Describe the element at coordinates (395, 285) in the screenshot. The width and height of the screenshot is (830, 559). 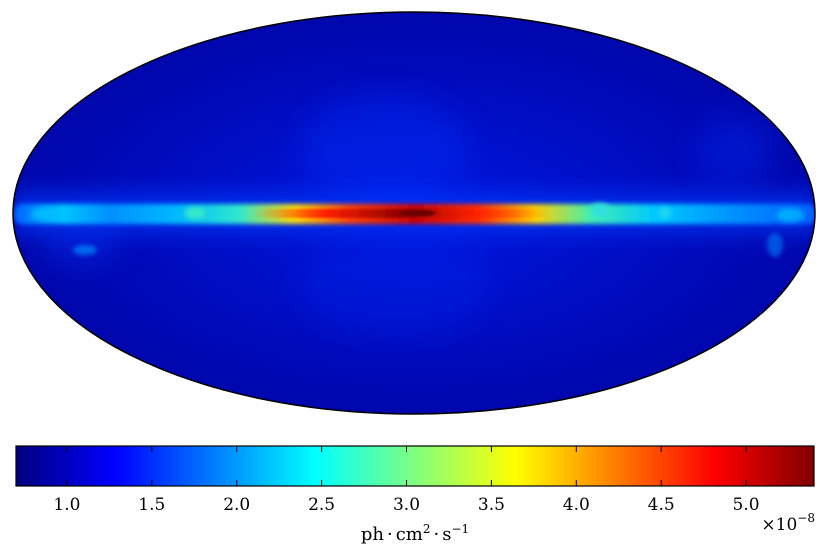
I see `south-lobe` at that location.